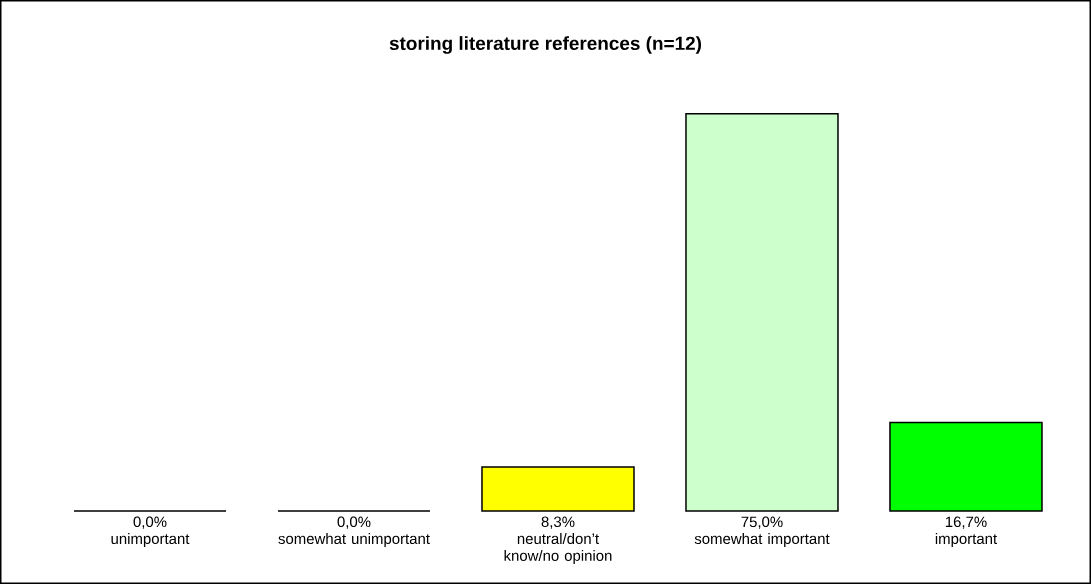  What do you see at coordinates (762, 540) in the screenshot?
I see `x-tick-label: somewhat important` at bounding box center [762, 540].